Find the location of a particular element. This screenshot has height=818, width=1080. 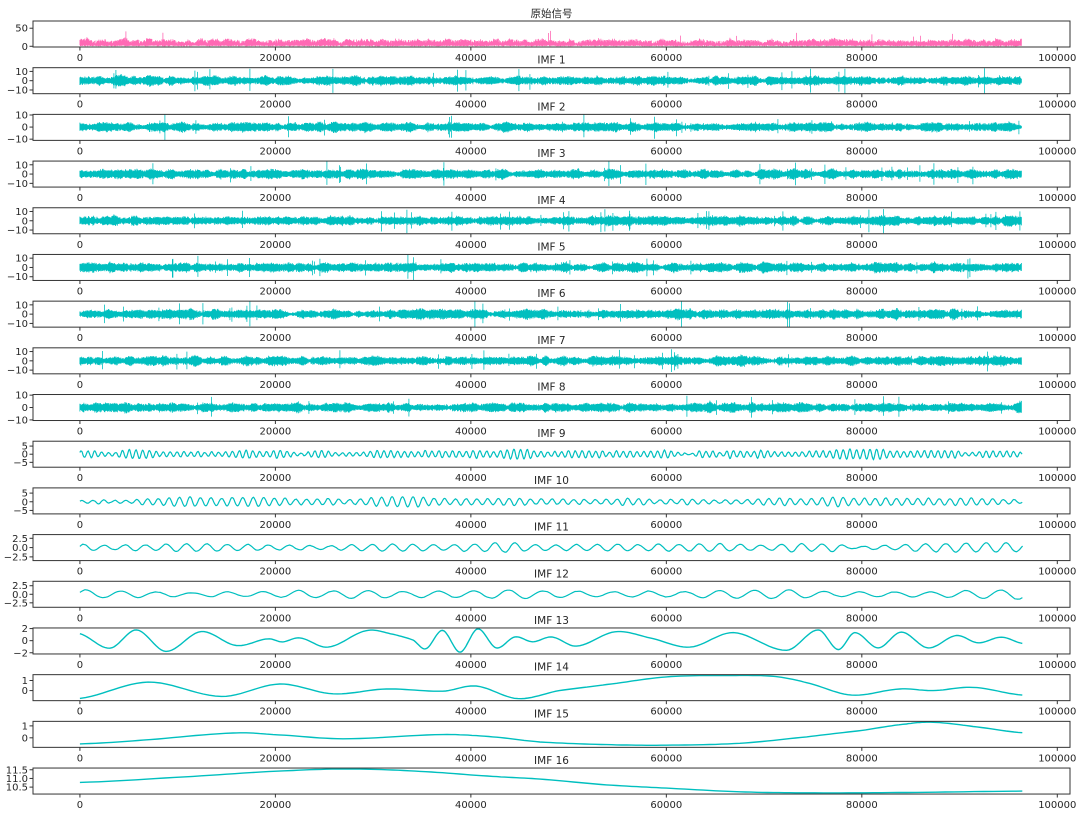

y-tick-label: 1 is located at coordinates (25, 681).